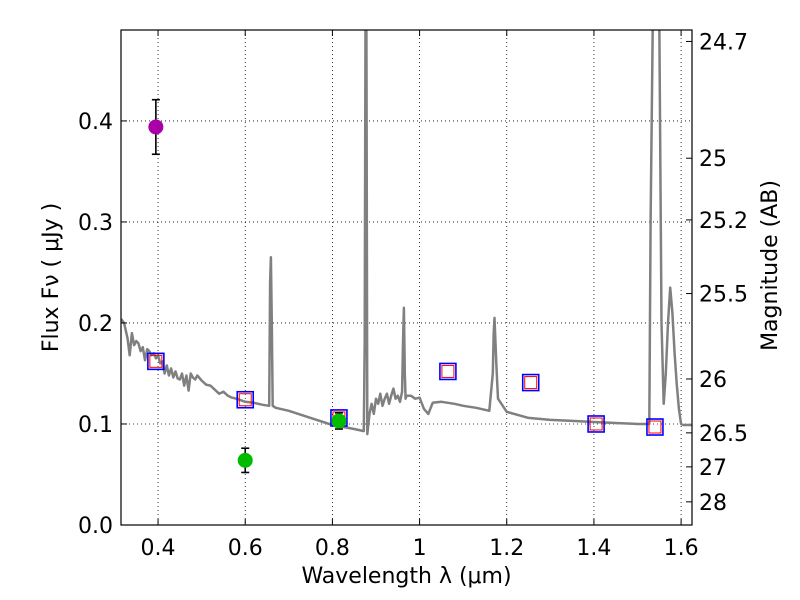 The image size is (800, 600). What do you see at coordinates (770, 265) in the screenshot?
I see `y2-axis-label: Magnitude (AB)` at bounding box center [770, 265].